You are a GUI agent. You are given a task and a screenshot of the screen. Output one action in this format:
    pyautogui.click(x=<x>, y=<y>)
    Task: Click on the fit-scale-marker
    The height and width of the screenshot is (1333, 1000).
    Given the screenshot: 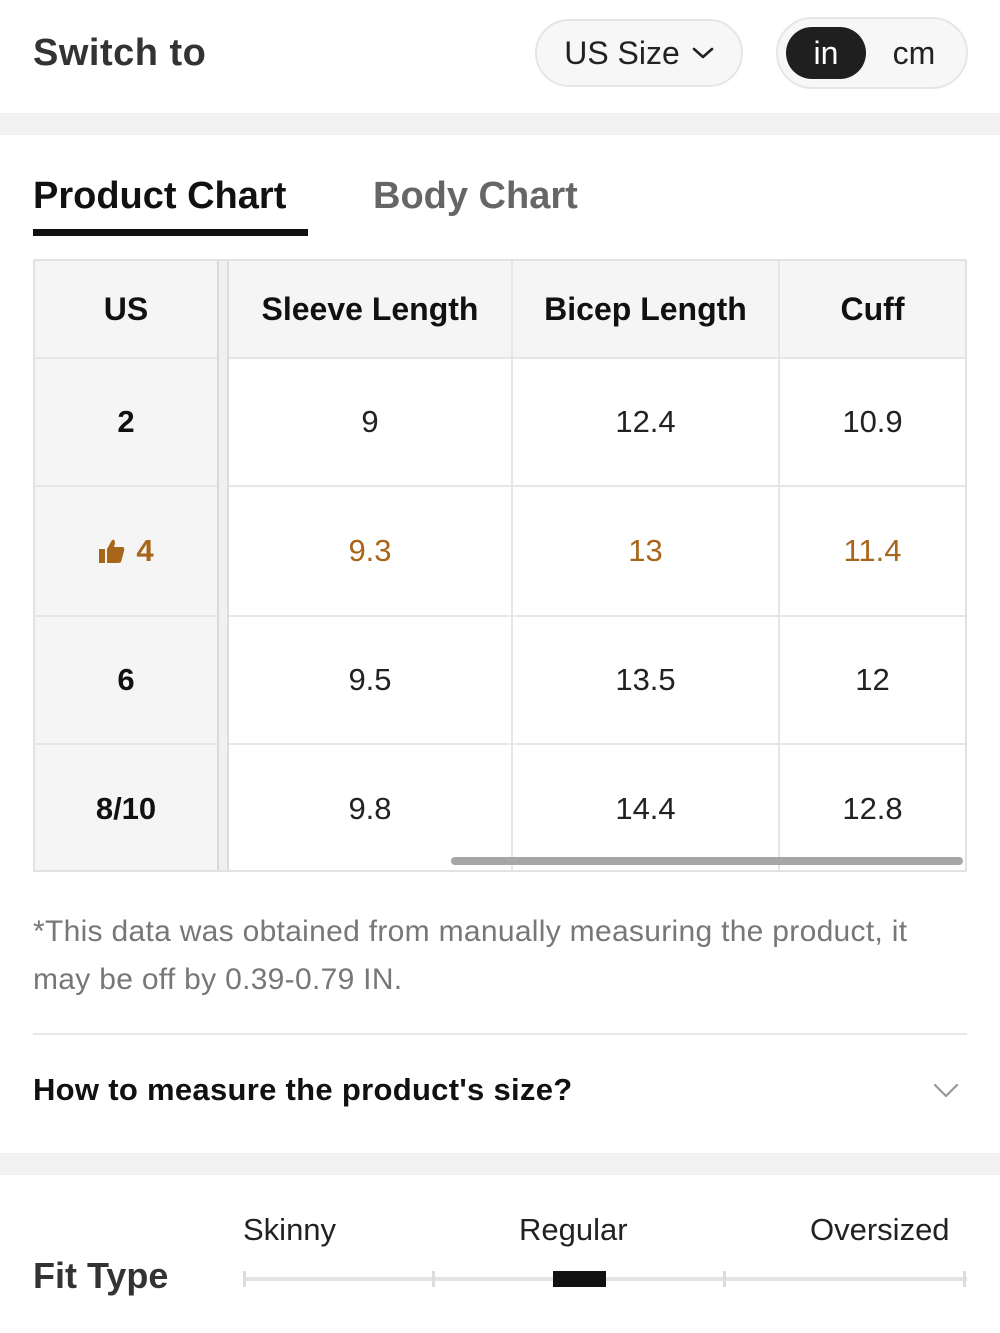 What is the action you would take?
    pyautogui.click(x=579, y=1279)
    